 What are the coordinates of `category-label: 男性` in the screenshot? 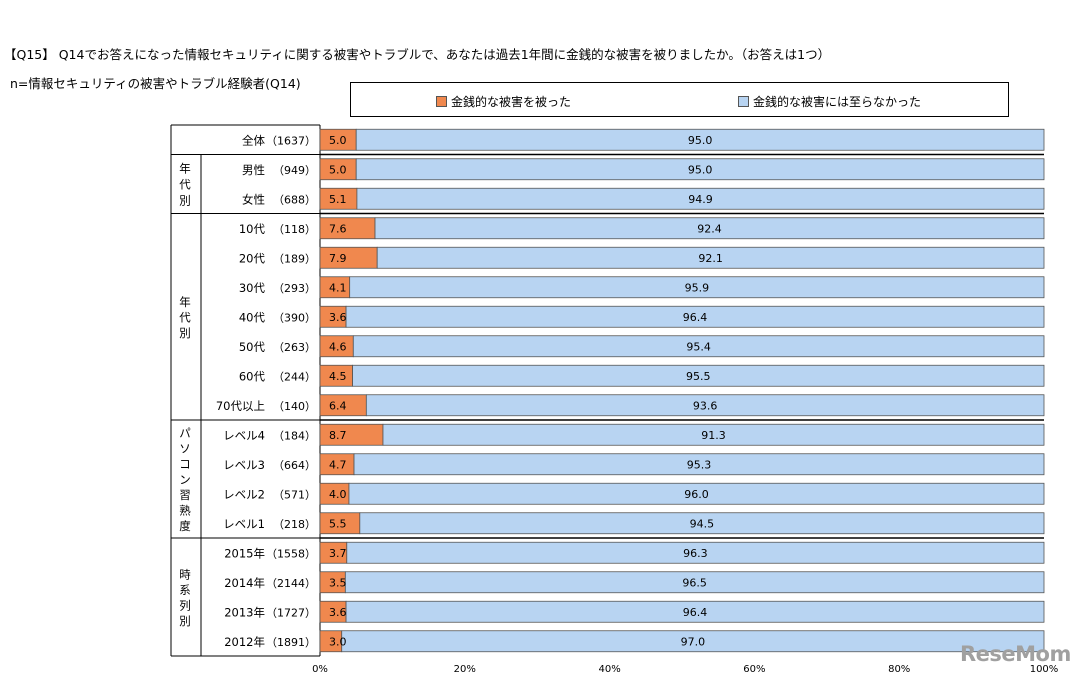 It's located at (253, 170).